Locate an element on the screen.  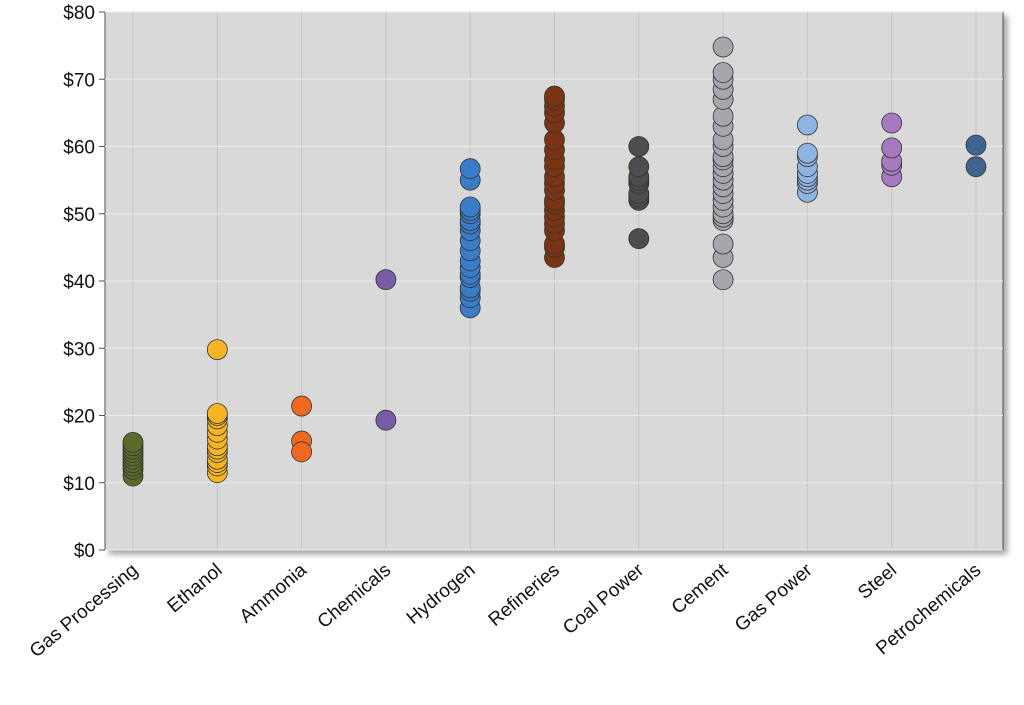
x-tick-label: Cement is located at coordinates (700, 588).